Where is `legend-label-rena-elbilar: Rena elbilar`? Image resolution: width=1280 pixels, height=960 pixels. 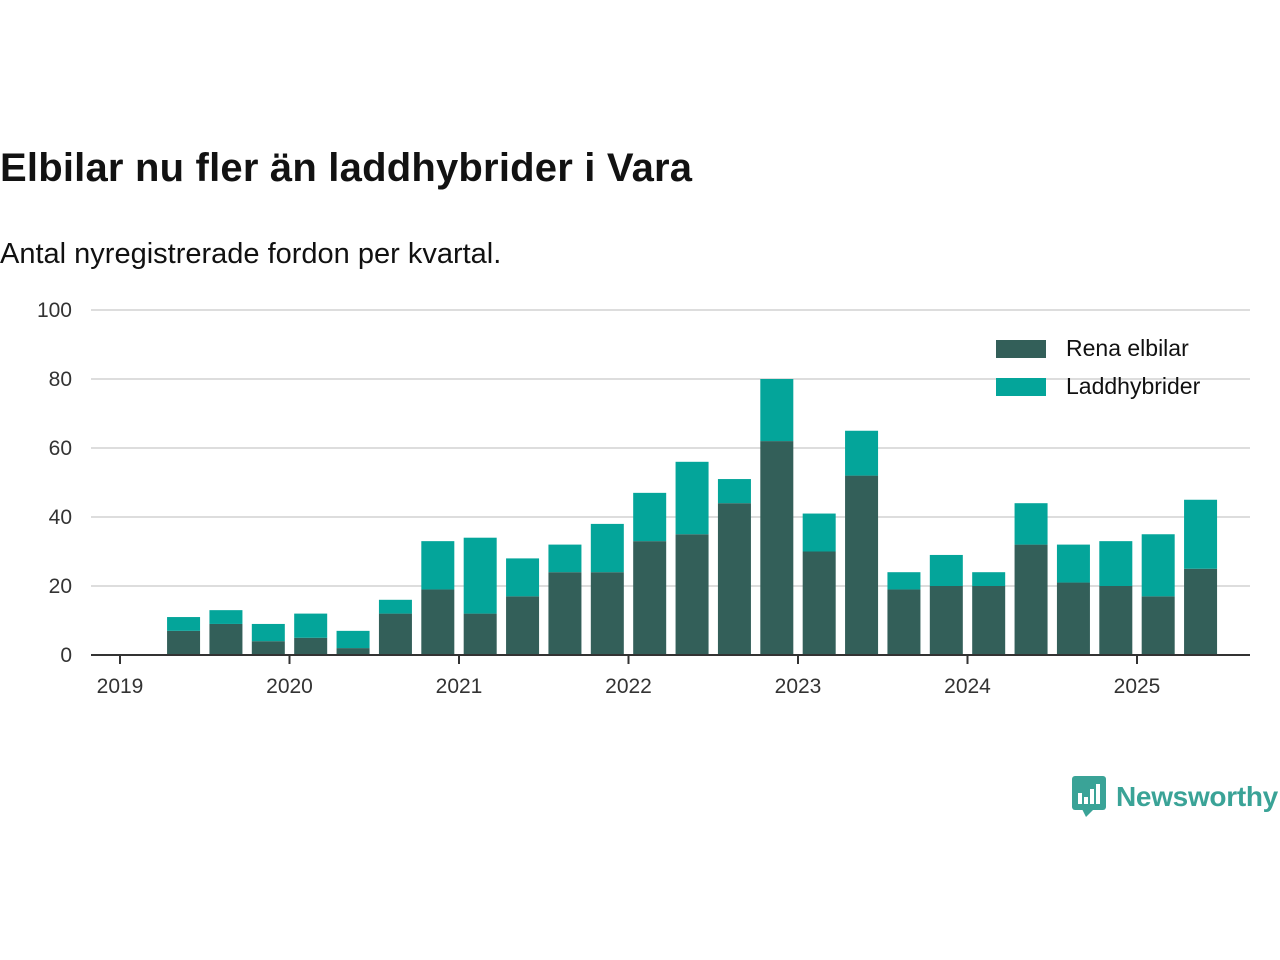 legend-label-rena-elbilar: Rena elbilar is located at coordinates (1127, 348).